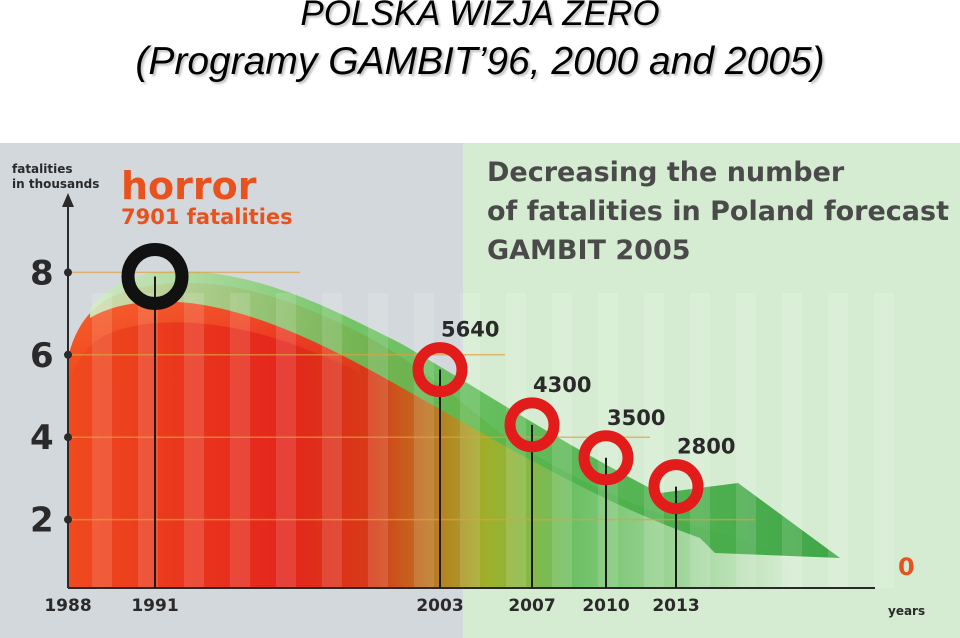 This screenshot has height=638, width=960. I want to click on point-value-label: 2800, so click(706, 447).